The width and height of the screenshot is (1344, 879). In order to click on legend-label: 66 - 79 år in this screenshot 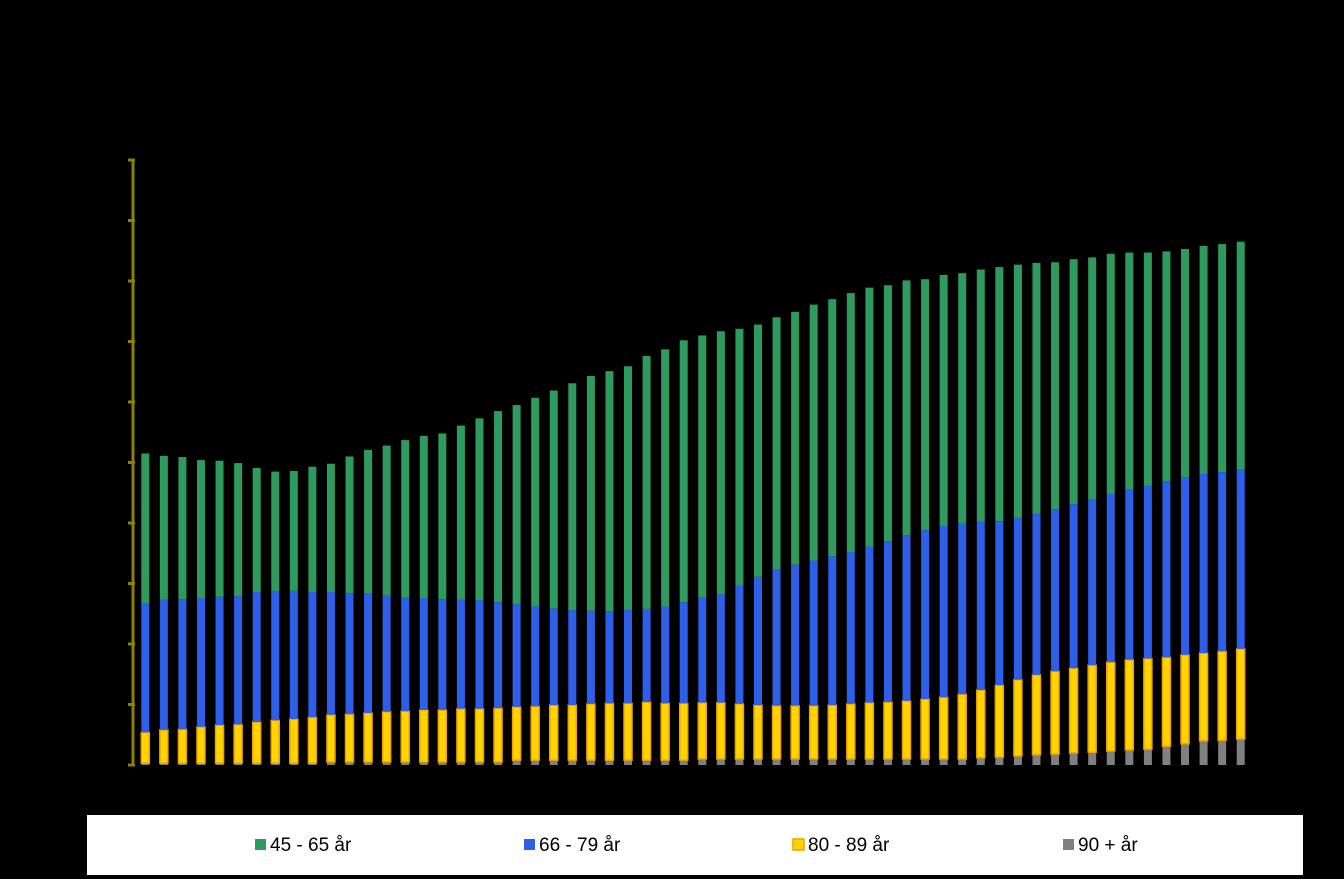, I will do `click(580, 845)`.